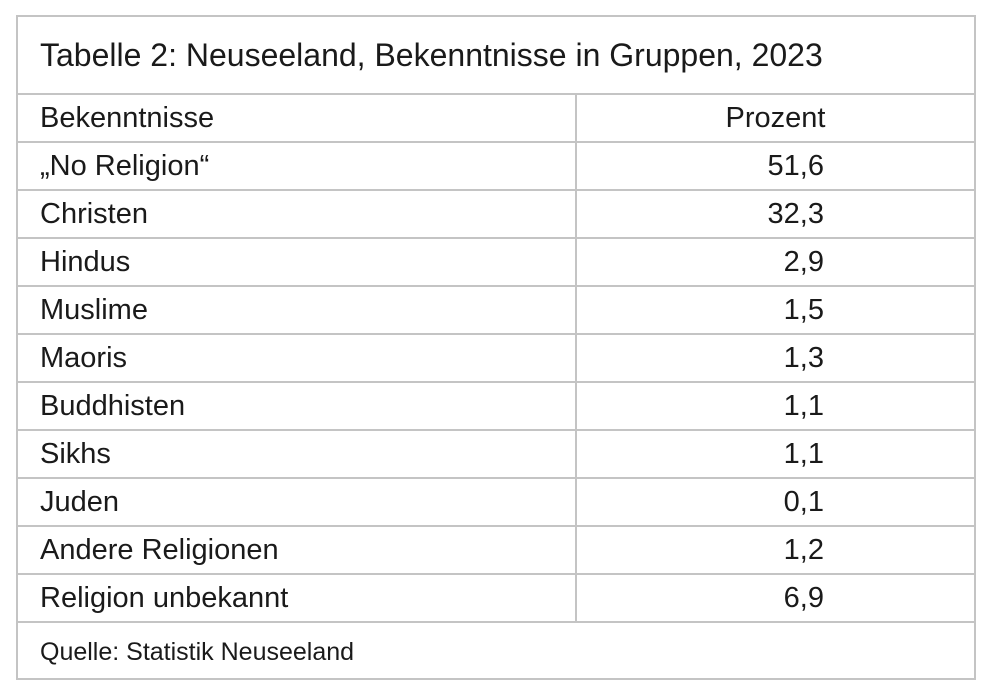 This screenshot has height=696, width=992. I want to click on label-cell: Hindus, so click(297, 262).